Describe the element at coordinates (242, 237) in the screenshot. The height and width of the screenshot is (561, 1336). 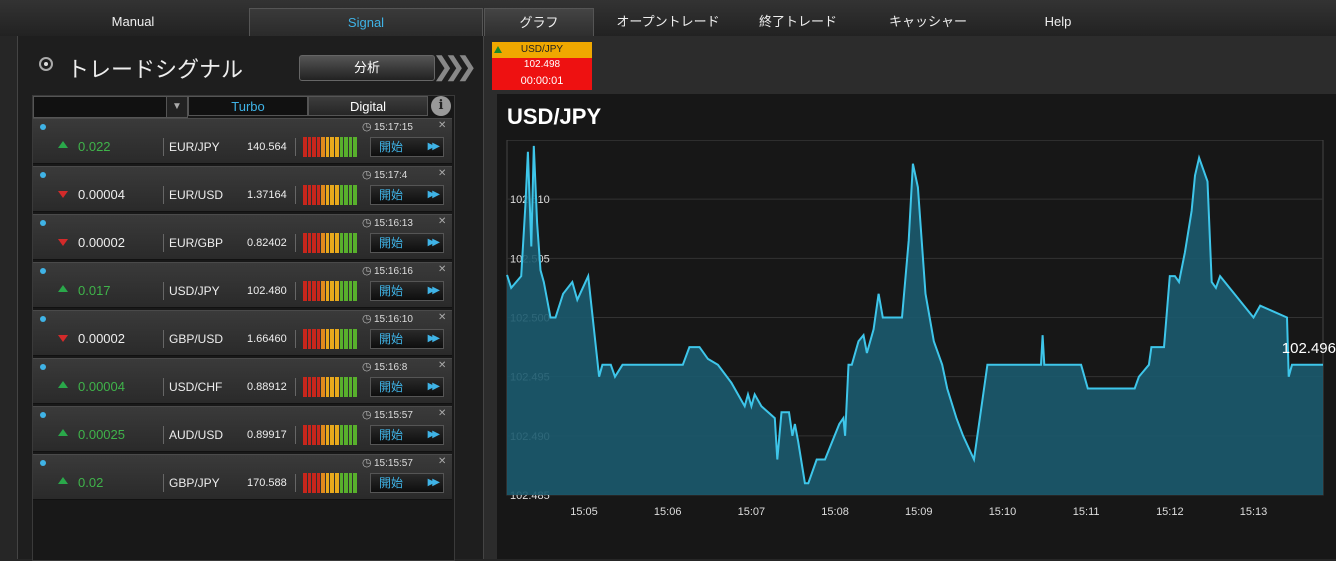
I see `signal-row: 15:16:13 ✕ 0.00002 EUR/GBP 0.82402 開始 ▶▶` at that location.